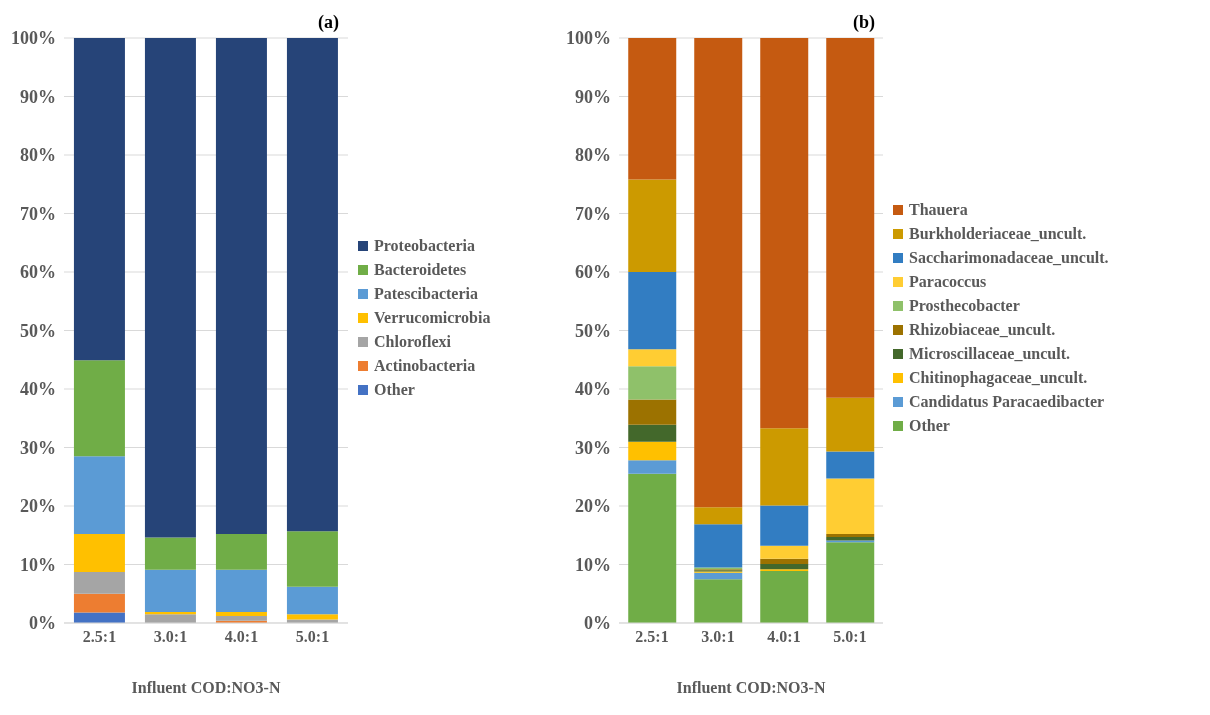 Image resolution: width=1210 pixels, height=715 pixels. I want to click on legend-label: Saccharimonadaceae_uncult., so click(1009, 258).